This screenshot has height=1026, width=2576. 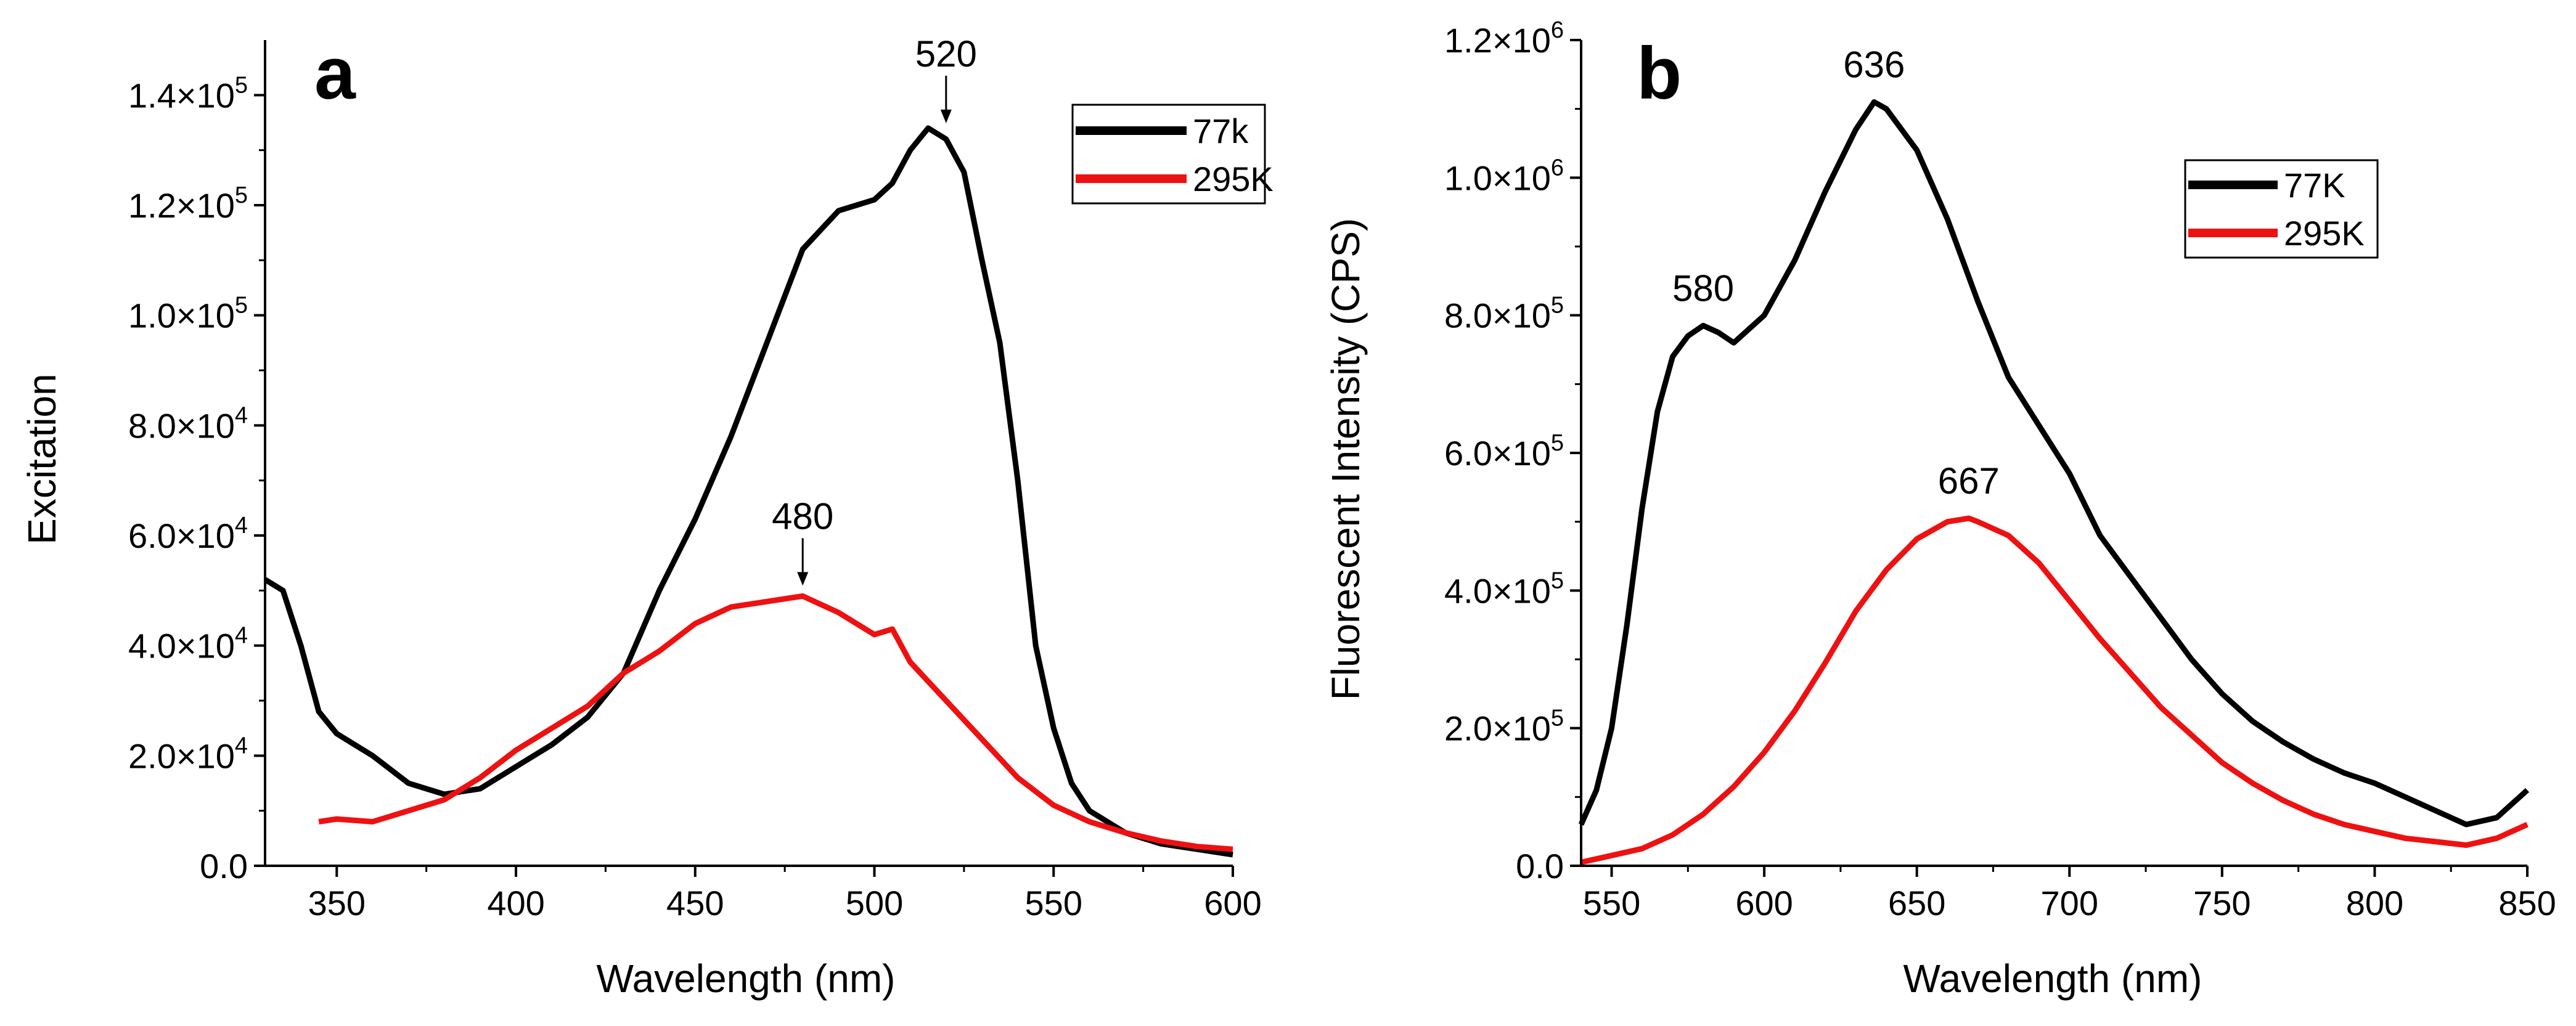 I want to click on panel-b-y-tick-label: 4.0×10⁵, so click(x=1504, y=589).